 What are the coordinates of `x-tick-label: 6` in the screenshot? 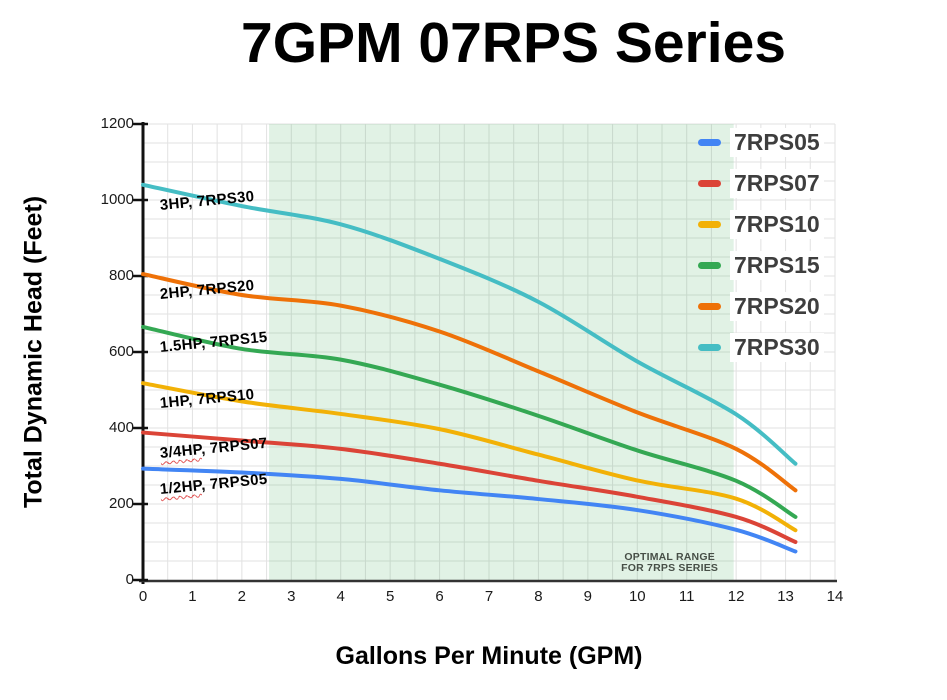 It's located at (439, 596).